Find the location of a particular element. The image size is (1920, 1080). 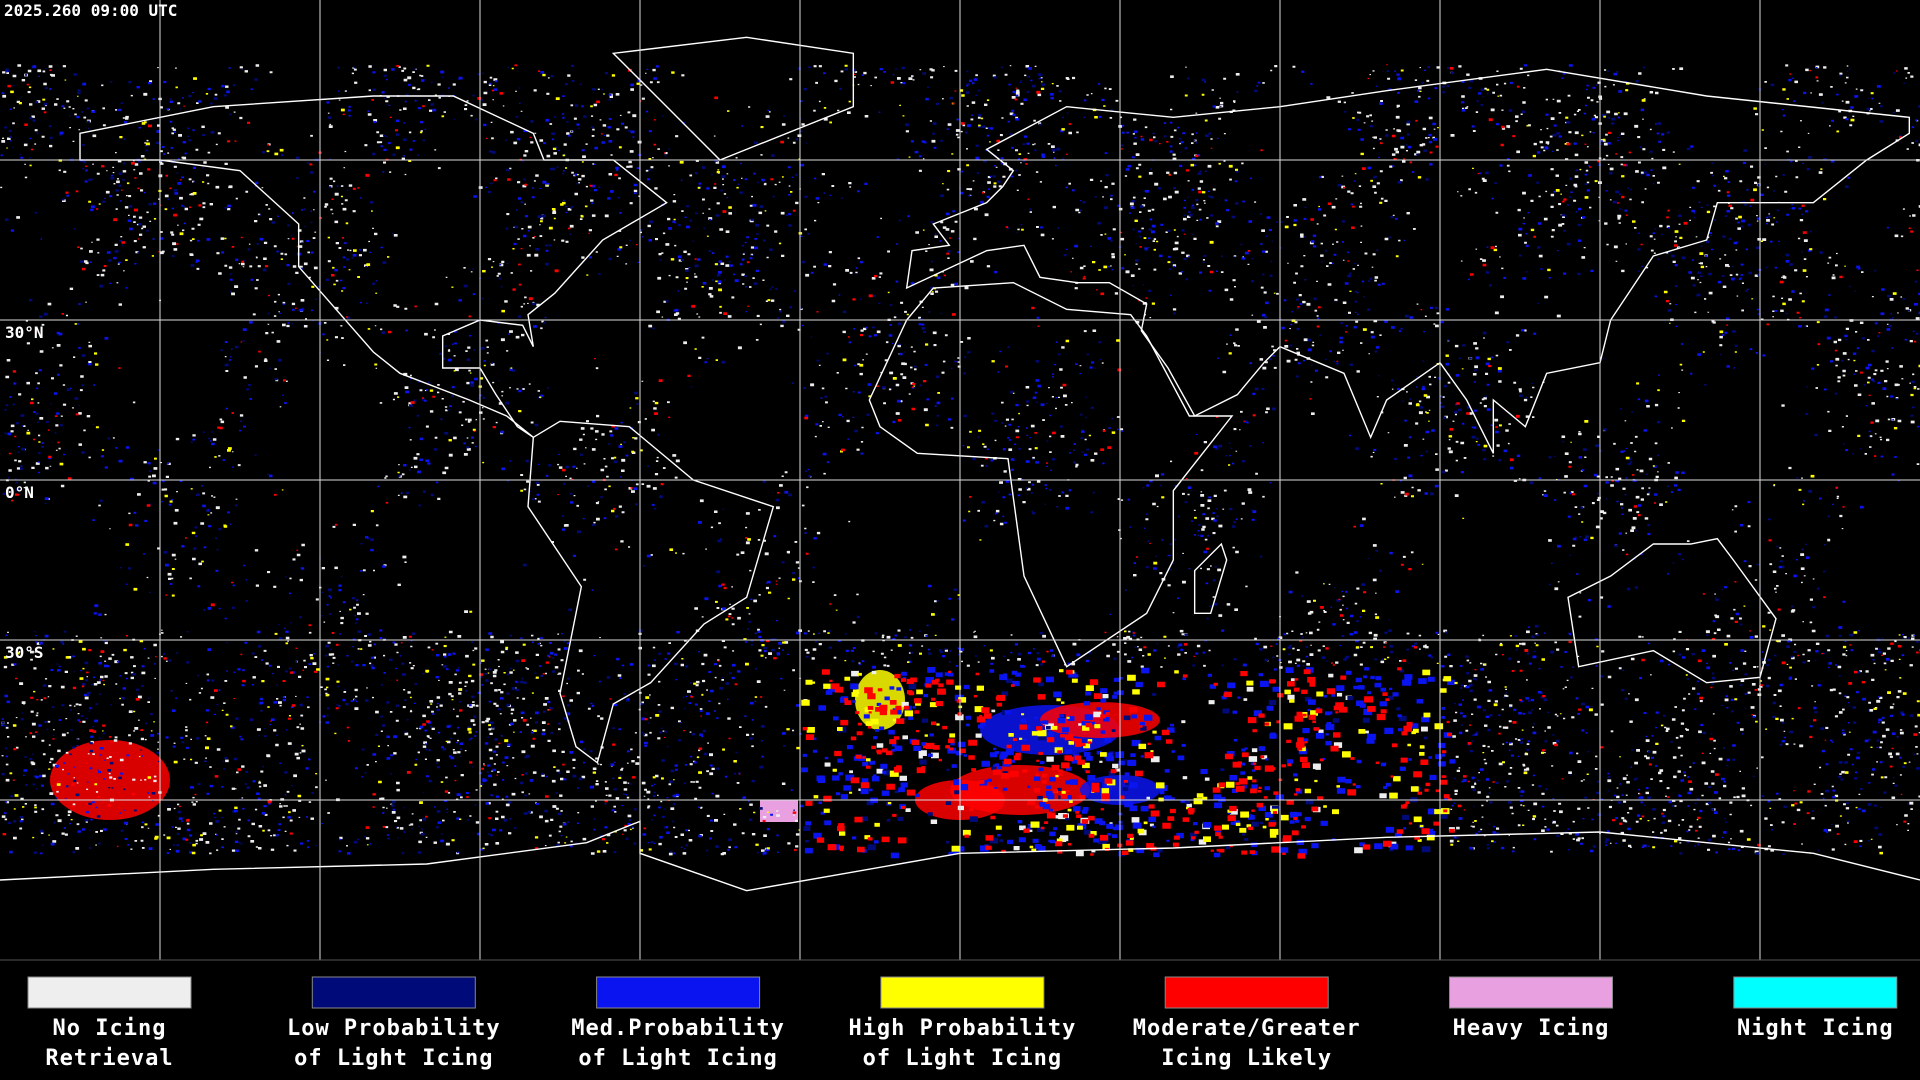

south-america is located at coordinates (650, 591).